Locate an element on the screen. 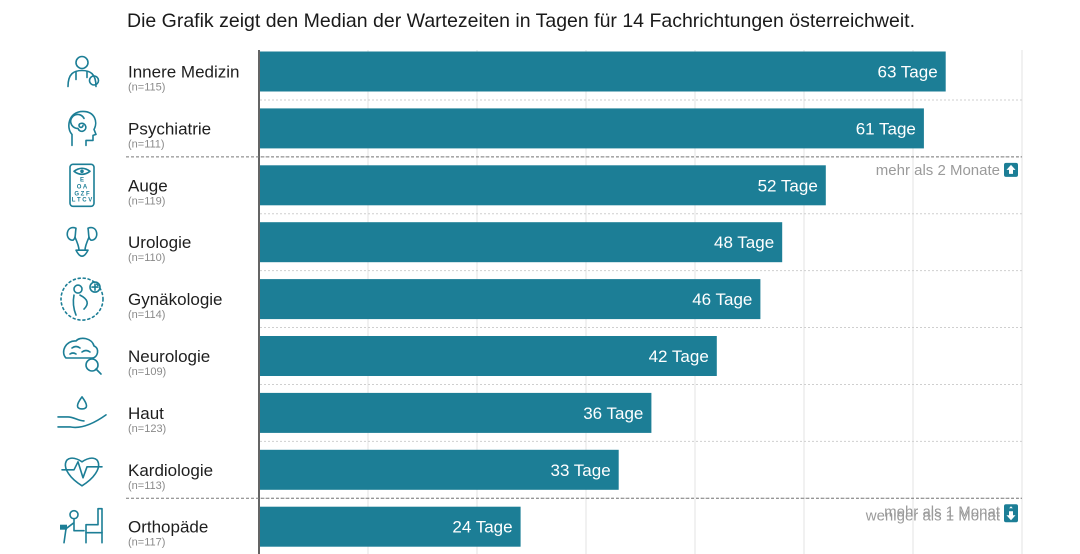 This screenshot has height=554, width=1080. water-drop is located at coordinates (82, 403).